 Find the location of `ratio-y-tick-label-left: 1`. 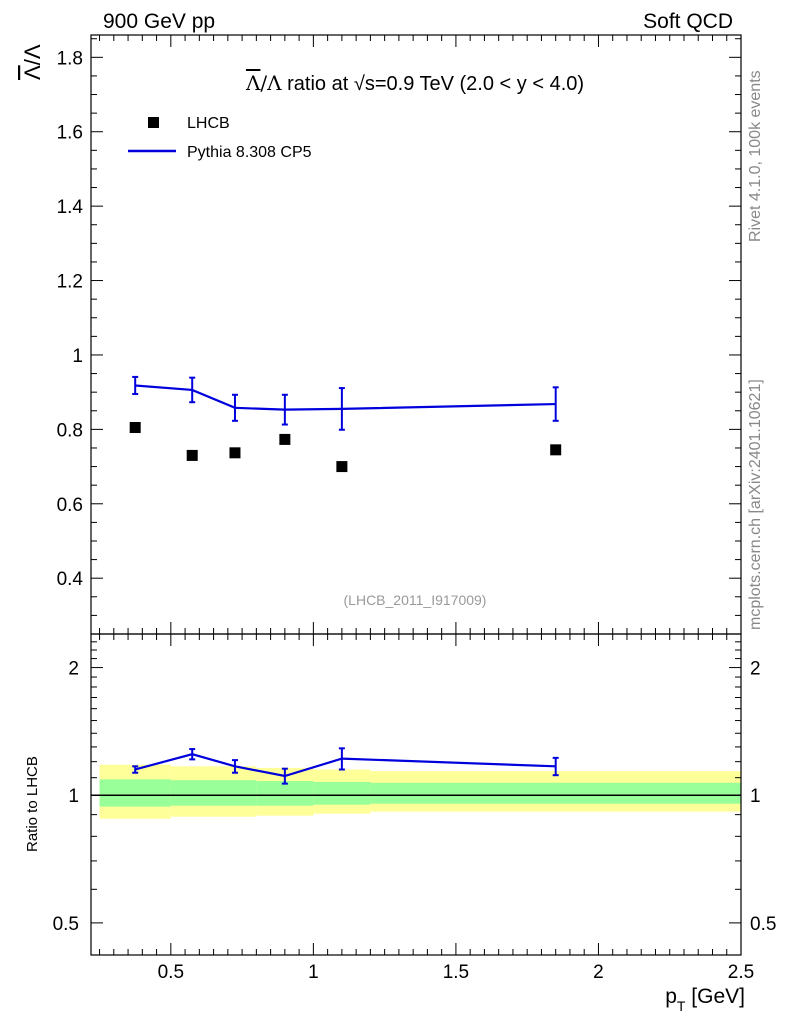

ratio-y-tick-label-left: 1 is located at coordinates (73, 796).